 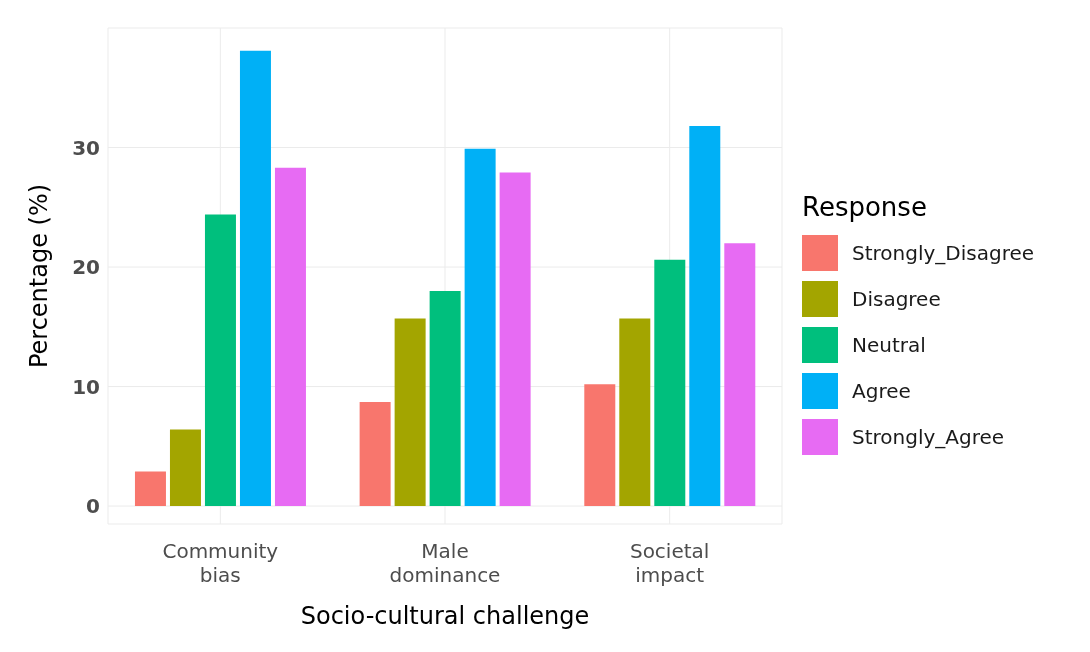 I want to click on legend-title: Response, so click(x=865, y=207).